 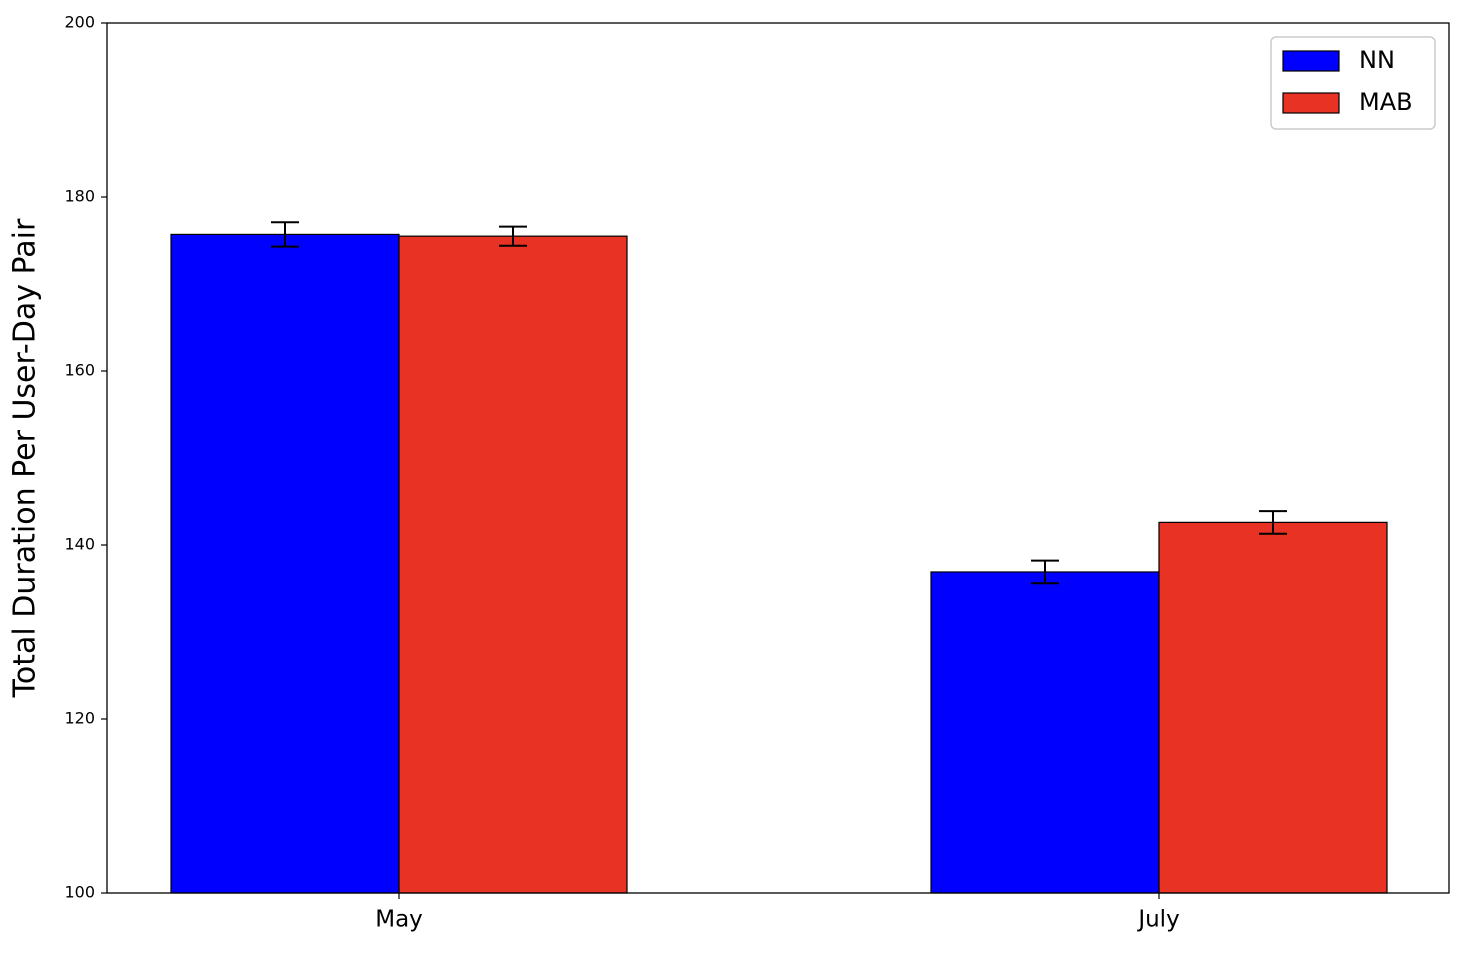 What do you see at coordinates (79, 544) in the screenshot?
I see `y-tick-label: 140` at bounding box center [79, 544].